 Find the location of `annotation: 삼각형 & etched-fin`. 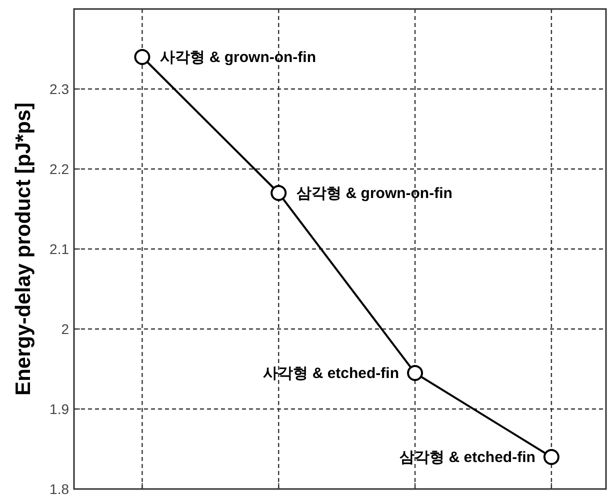

annotation: 삼각형 & etched-fin is located at coordinates (468, 457).